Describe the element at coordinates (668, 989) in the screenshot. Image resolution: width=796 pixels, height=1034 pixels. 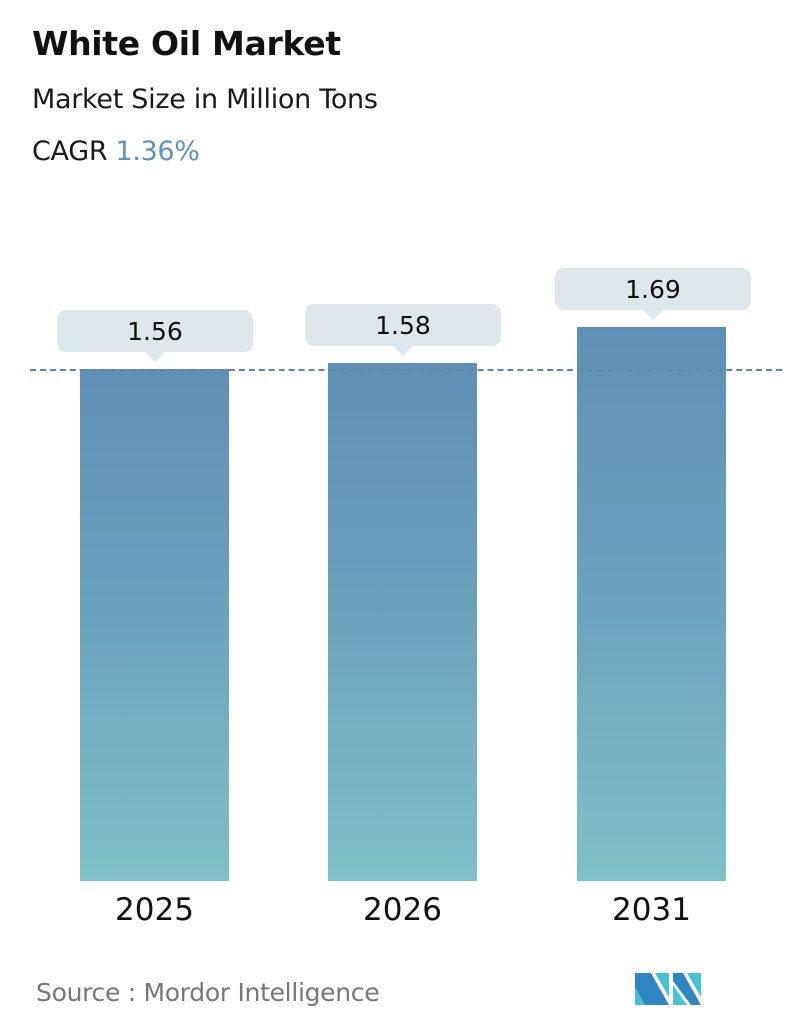
I see `mordor-intelligence-logo-icon` at that location.